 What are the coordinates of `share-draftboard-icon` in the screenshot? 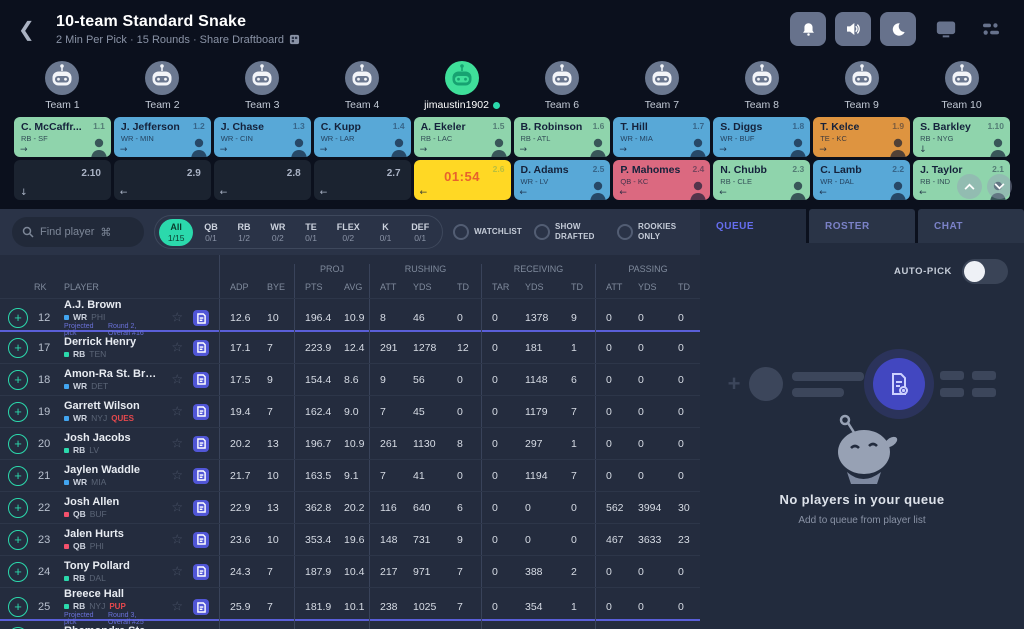 It's located at (294, 39).